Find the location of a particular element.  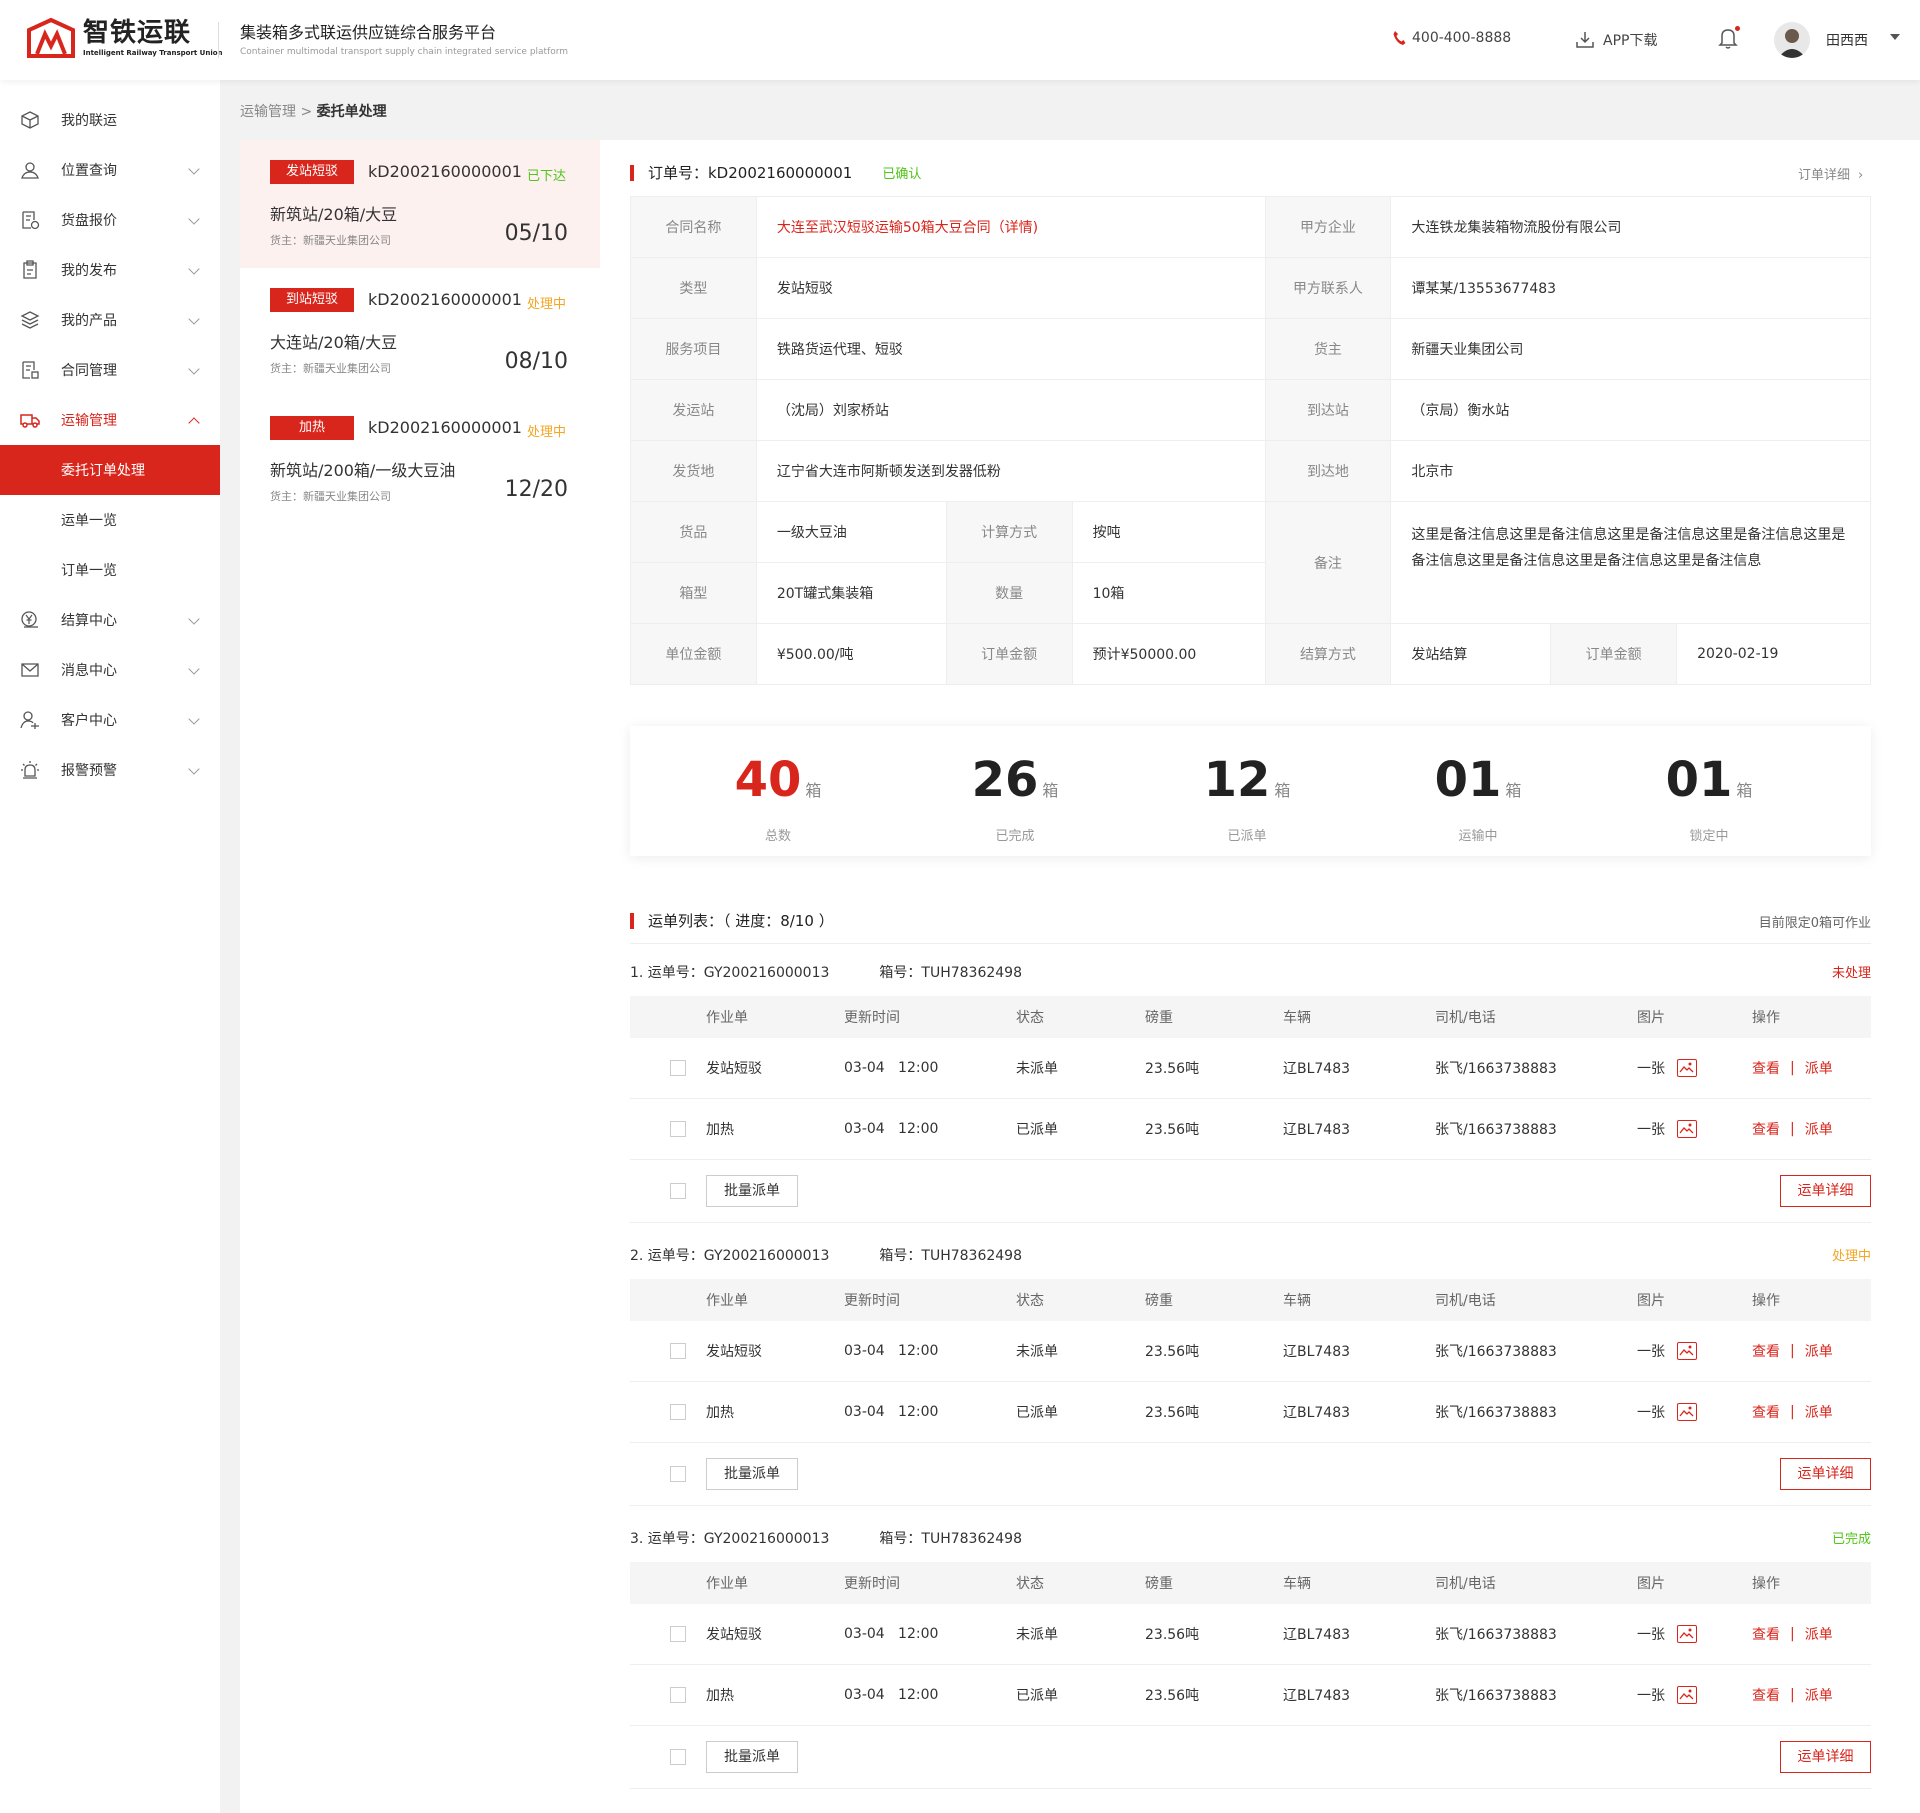

sidebar-item-transport: 运输管理 is located at coordinates (110, 420).